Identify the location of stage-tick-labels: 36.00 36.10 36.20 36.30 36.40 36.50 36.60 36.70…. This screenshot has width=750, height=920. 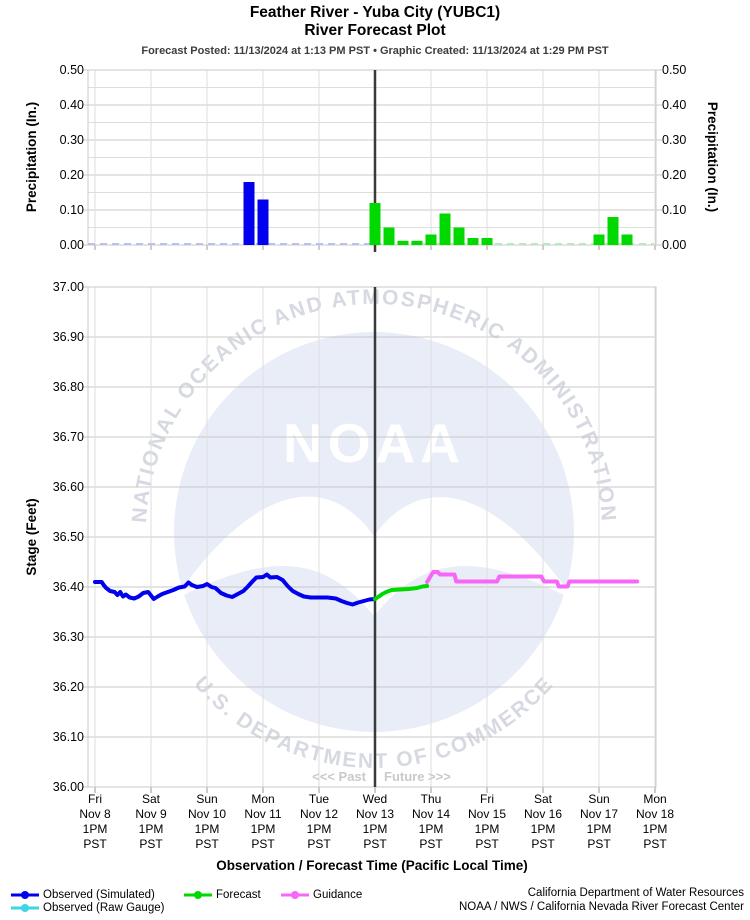
(68, 537).